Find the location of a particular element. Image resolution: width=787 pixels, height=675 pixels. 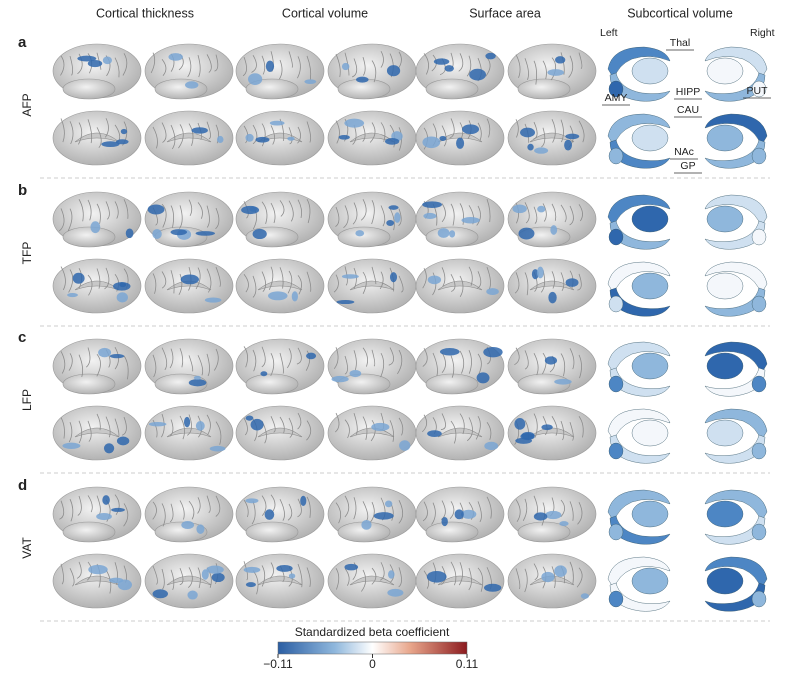

corpus-callosum is located at coordinates (280, 432).